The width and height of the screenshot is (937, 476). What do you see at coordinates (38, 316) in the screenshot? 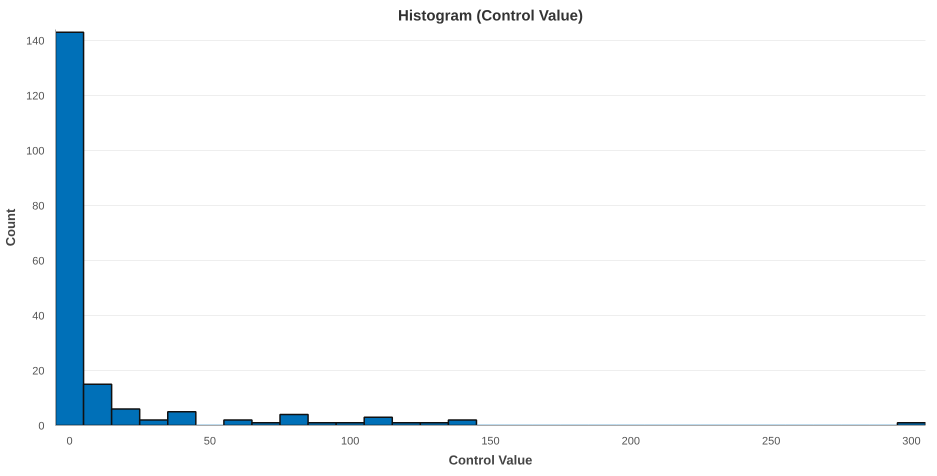
I see `y-tick-label: 40` at bounding box center [38, 316].